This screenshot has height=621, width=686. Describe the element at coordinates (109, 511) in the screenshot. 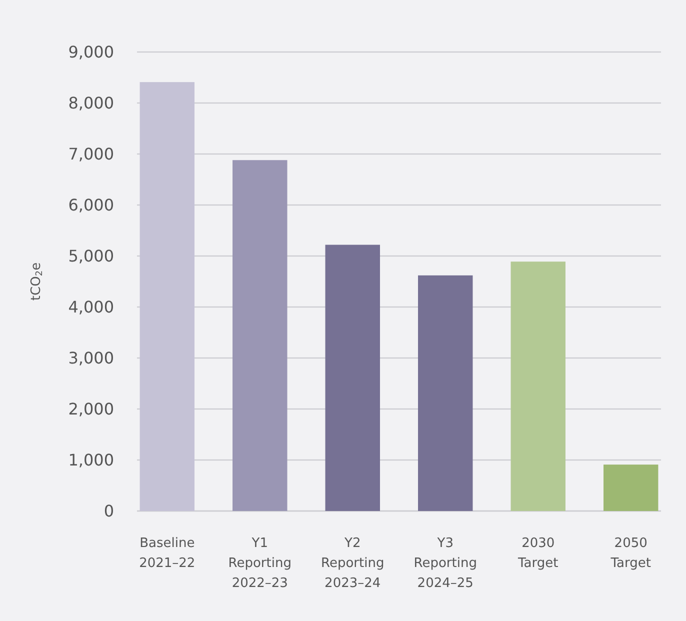

I see `y-tick-label: 0` at that location.